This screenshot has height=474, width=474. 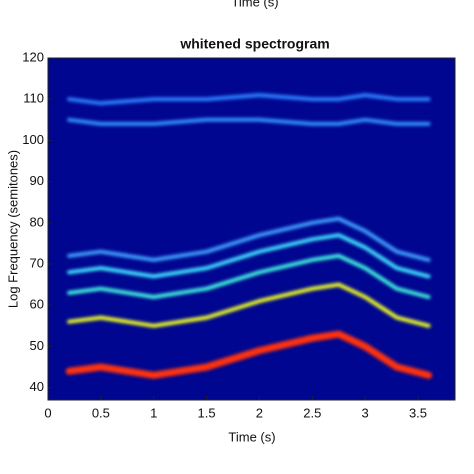 What do you see at coordinates (101, 412) in the screenshot?
I see `x-tick-label: 0.5` at bounding box center [101, 412].